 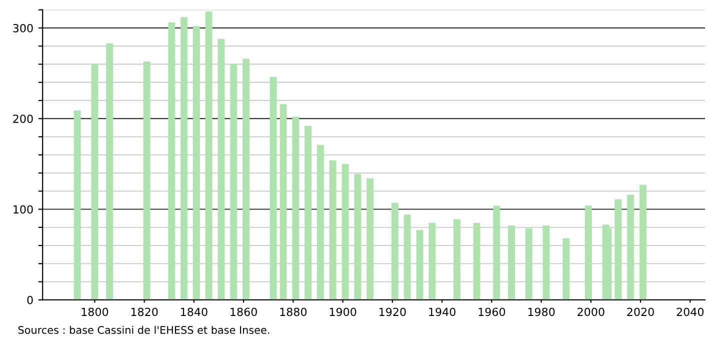 What do you see at coordinates (393, 312) in the screenshot?
I see `x-tick-label: 1920` at bounding box center [393, 312].